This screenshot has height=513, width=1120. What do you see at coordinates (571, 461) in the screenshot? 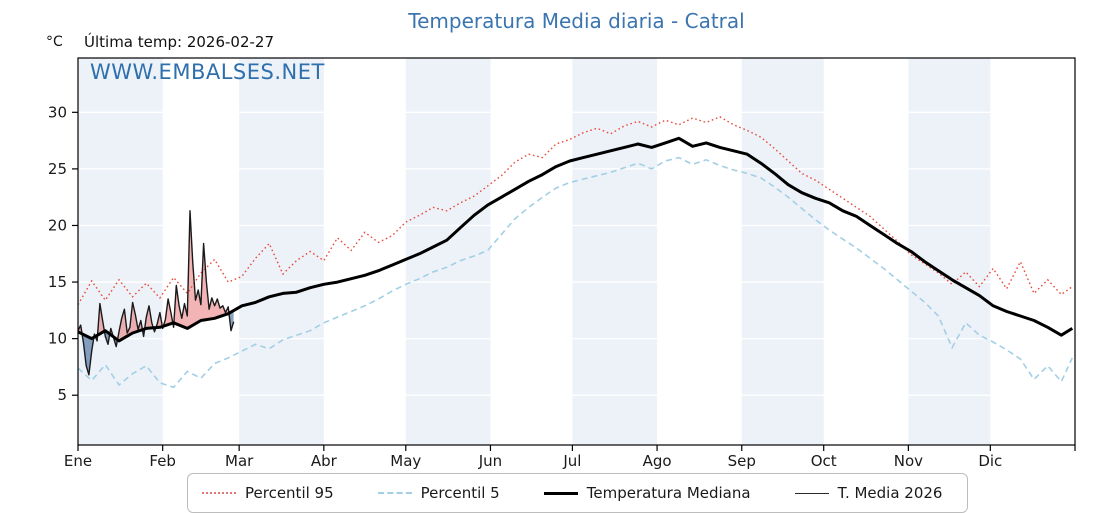
I see `x-tick-label: Jul` at bounding box center [571, 461].